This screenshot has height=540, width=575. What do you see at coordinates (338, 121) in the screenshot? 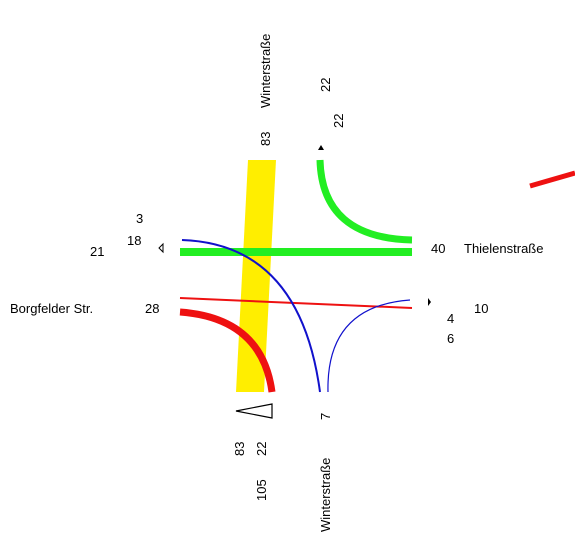
I see `north-arm-out-bottom: 22` at bounding box center [338, 121].